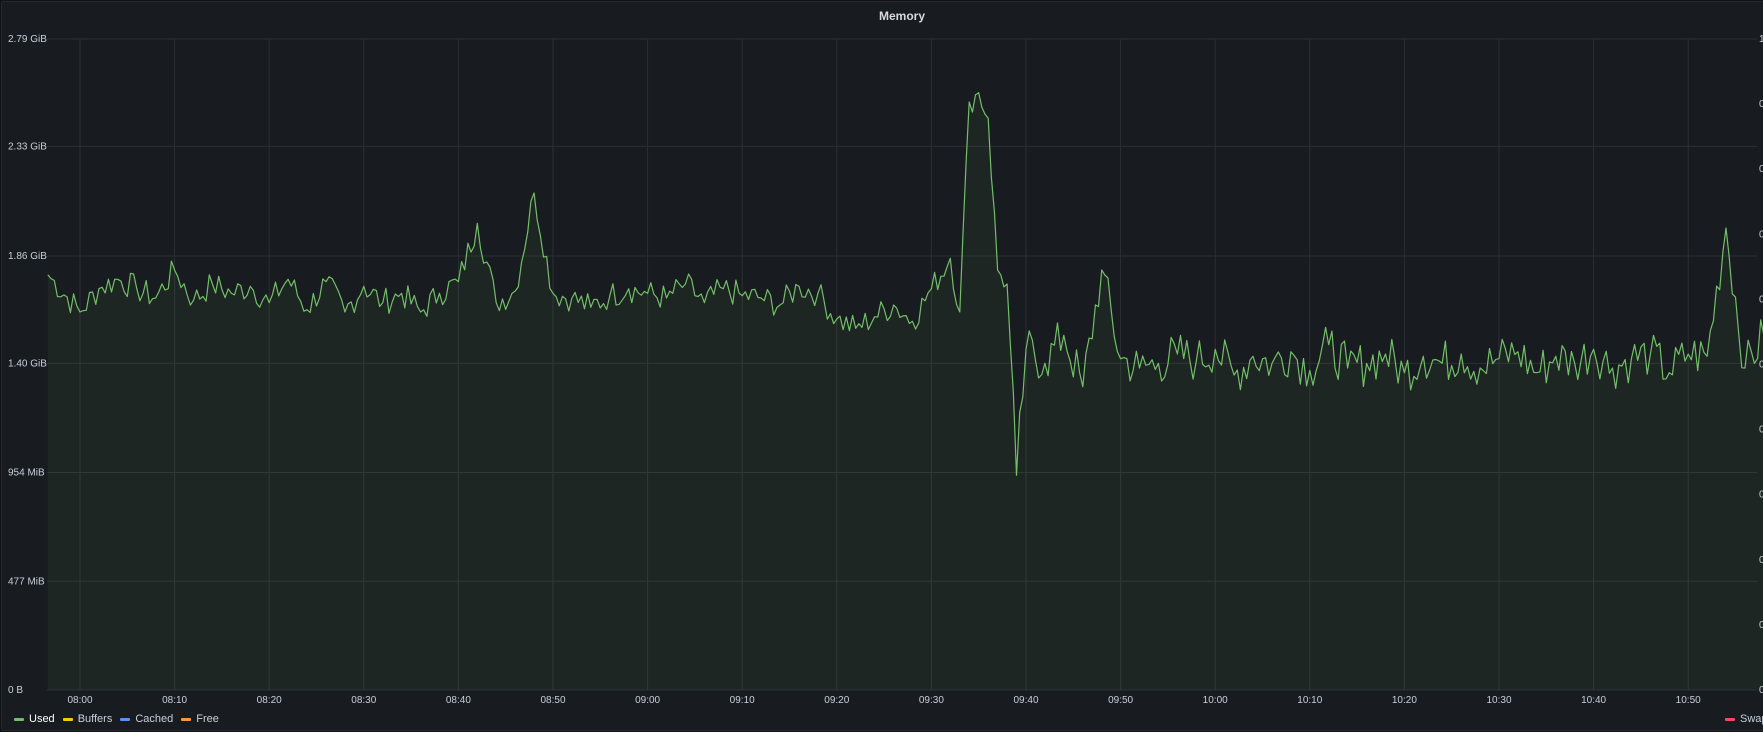  What do you see at coordinates (1593, 700) in the screenshot?
I see `x-tick-label: 10:40` at bounding box center [1593, 700].